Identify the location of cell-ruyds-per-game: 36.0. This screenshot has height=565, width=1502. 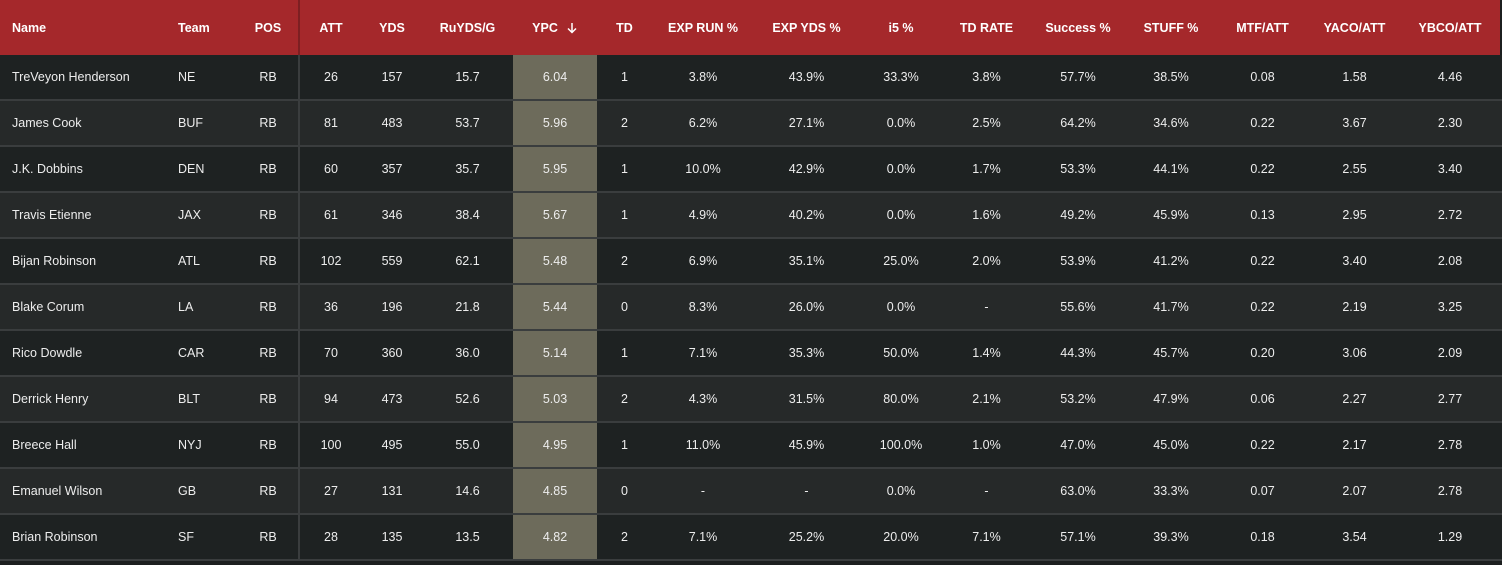
(467, 353).